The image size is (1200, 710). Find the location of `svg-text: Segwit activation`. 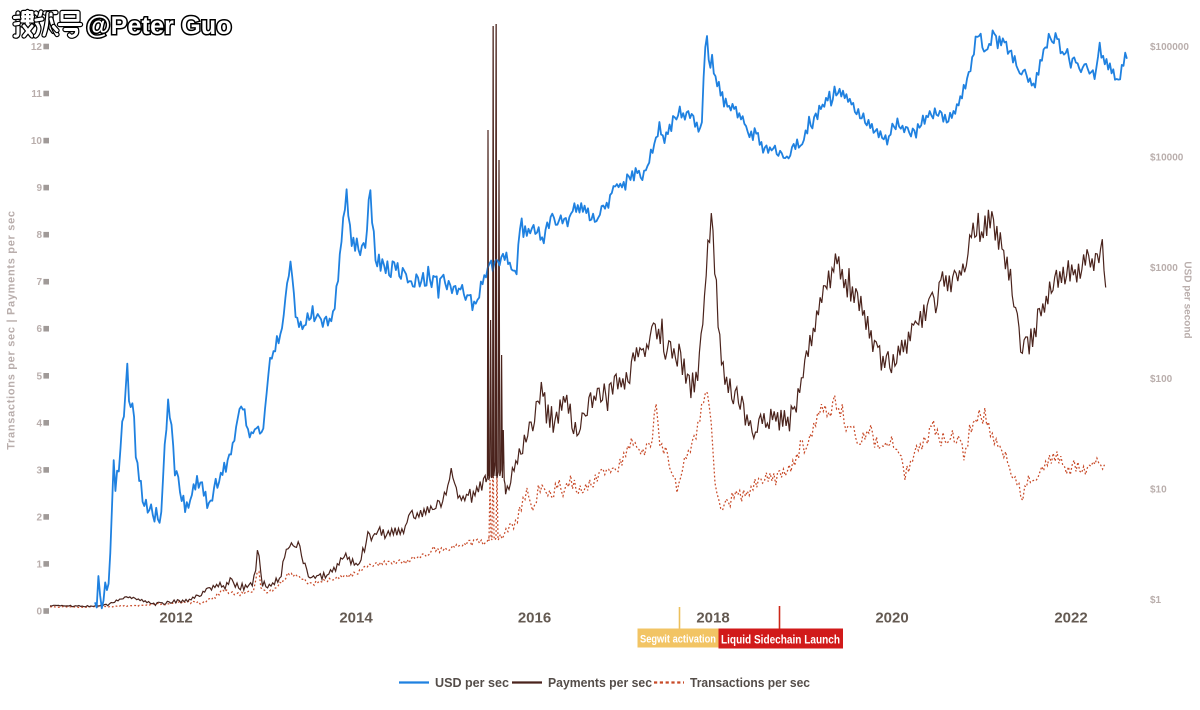

svg-text: Segwit activation is located at coordinates (678, 640).